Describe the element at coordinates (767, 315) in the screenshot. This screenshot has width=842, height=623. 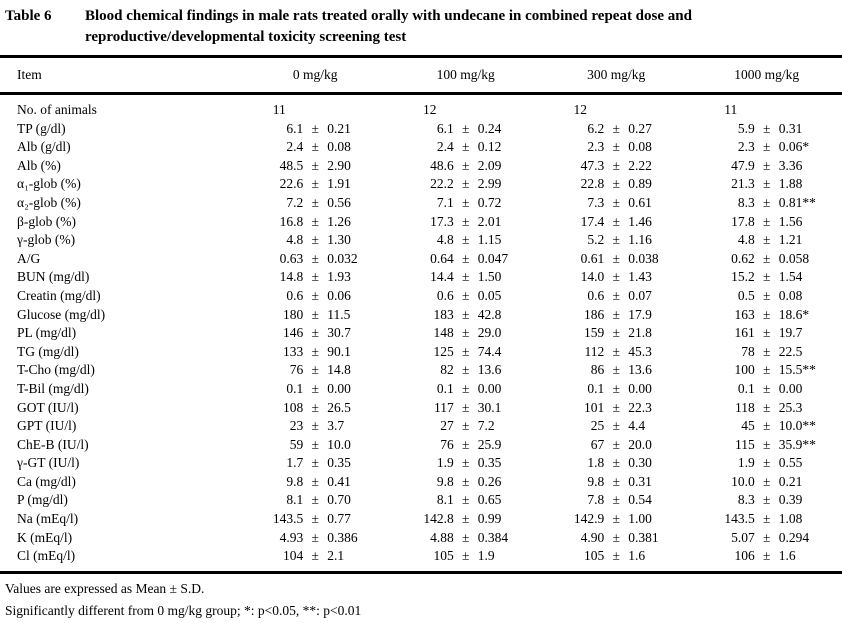
I see `row-value-cell: 163 ±18.6*` at that location.